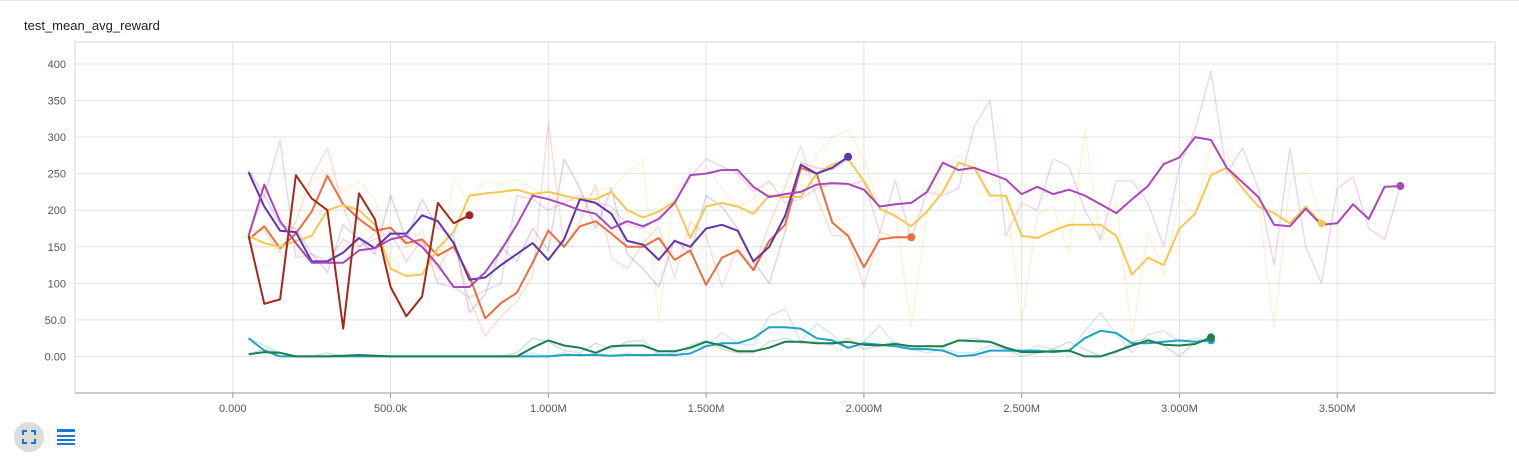 This screenshot has height=467, width=1519. I want to click on y-tick-label: 200, so click(57, 211).